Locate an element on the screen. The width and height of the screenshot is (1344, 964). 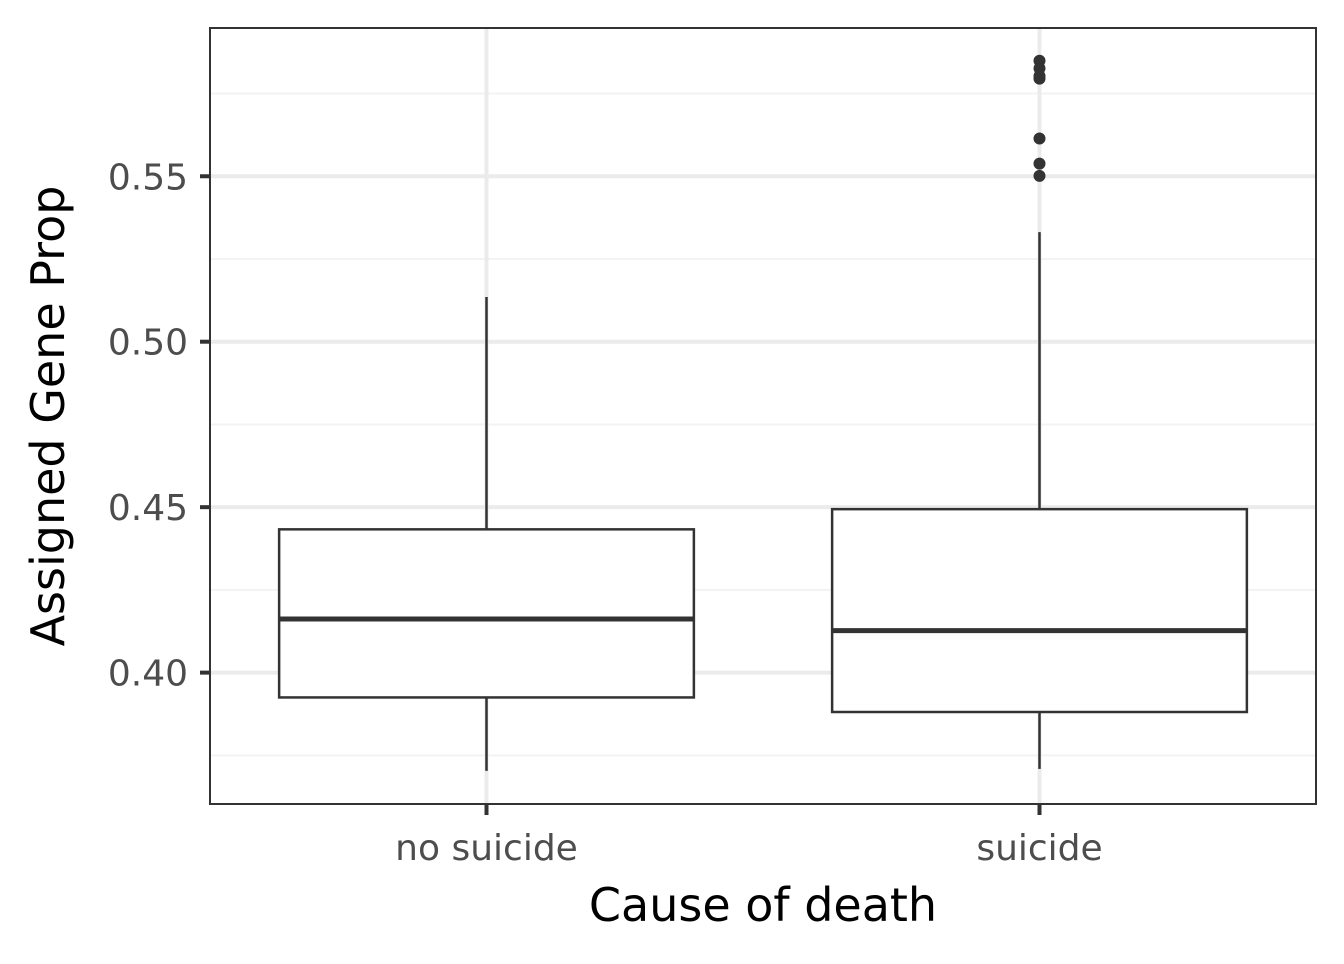
y-tick-label: 0.50 is located at coordinates (148, 343).